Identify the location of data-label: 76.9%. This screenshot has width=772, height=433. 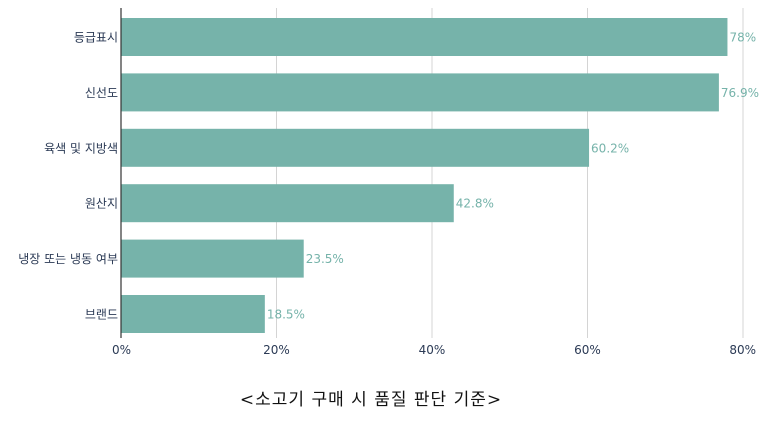
(740, 93).